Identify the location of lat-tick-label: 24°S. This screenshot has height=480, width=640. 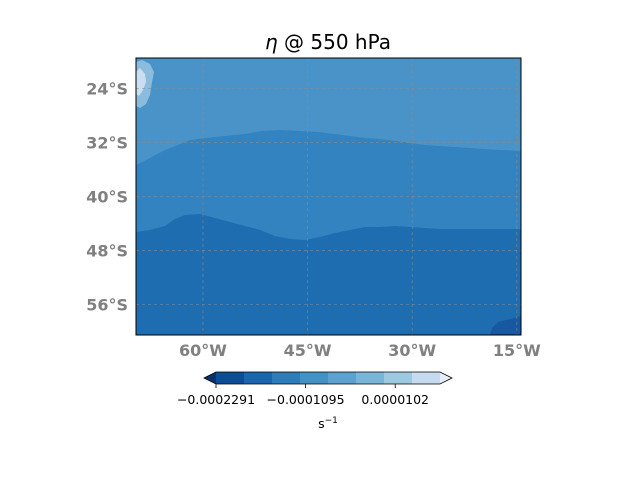
(107, 88).